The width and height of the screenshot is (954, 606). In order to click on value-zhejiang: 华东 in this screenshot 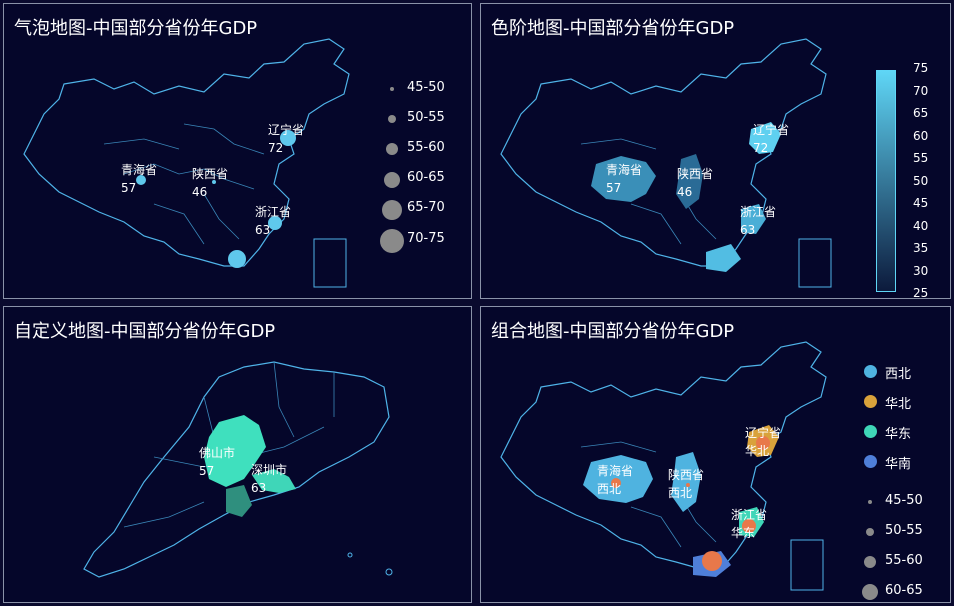, I will do `click(743, 533)`.